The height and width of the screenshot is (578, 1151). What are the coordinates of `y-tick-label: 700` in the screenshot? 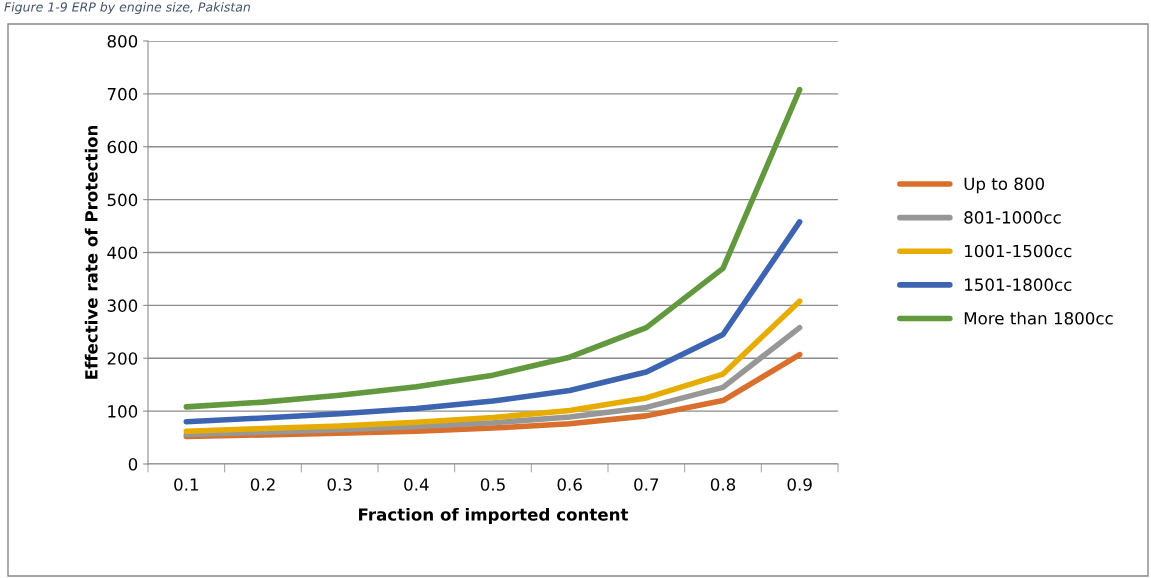 It's located at (122, 94).